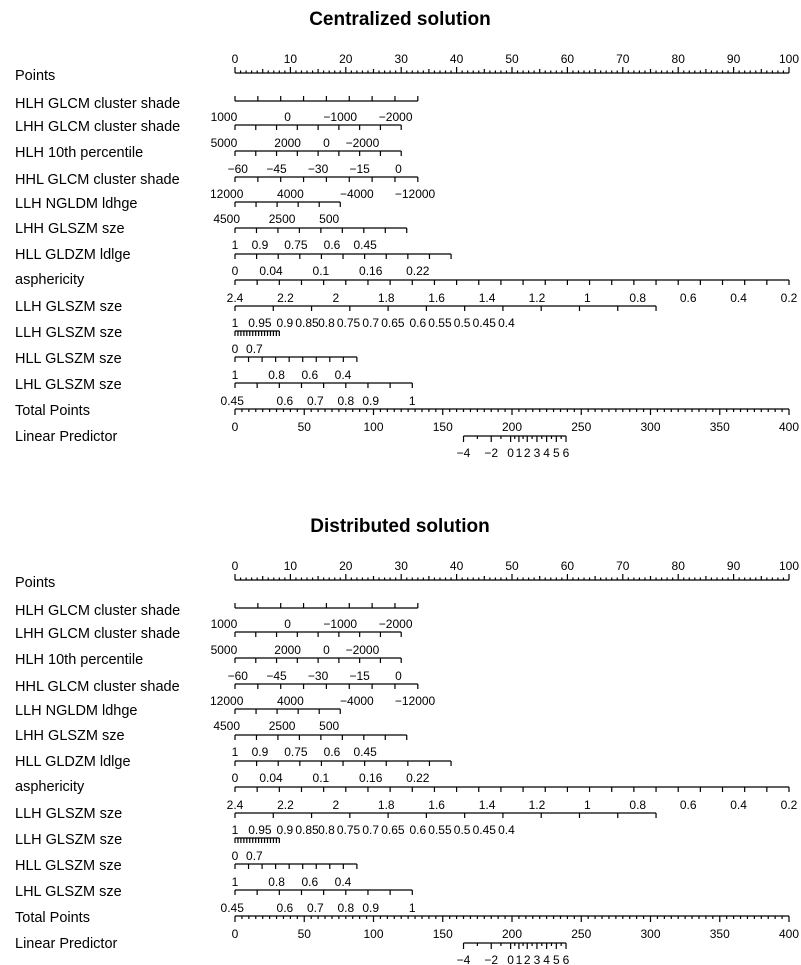  Describe the element at coordinates (623, 59) in the screenshot. I see `tick-label: 70` at that location.